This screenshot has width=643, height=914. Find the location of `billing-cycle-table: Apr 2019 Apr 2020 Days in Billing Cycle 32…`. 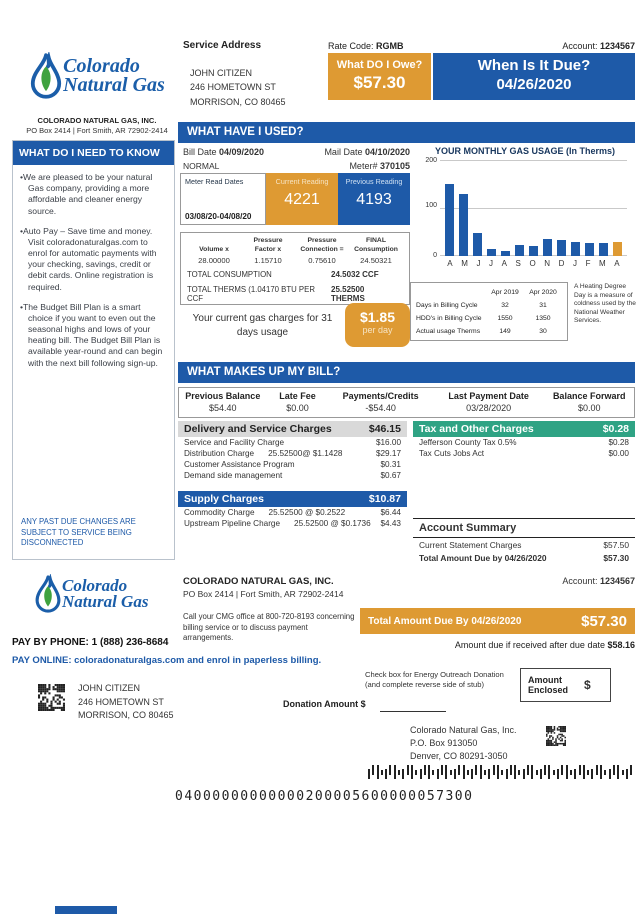

billing-cycle-table: Apr 2019 Apr 2020 Days in Billing Cycle 32… is located at coordinates (489, 311).